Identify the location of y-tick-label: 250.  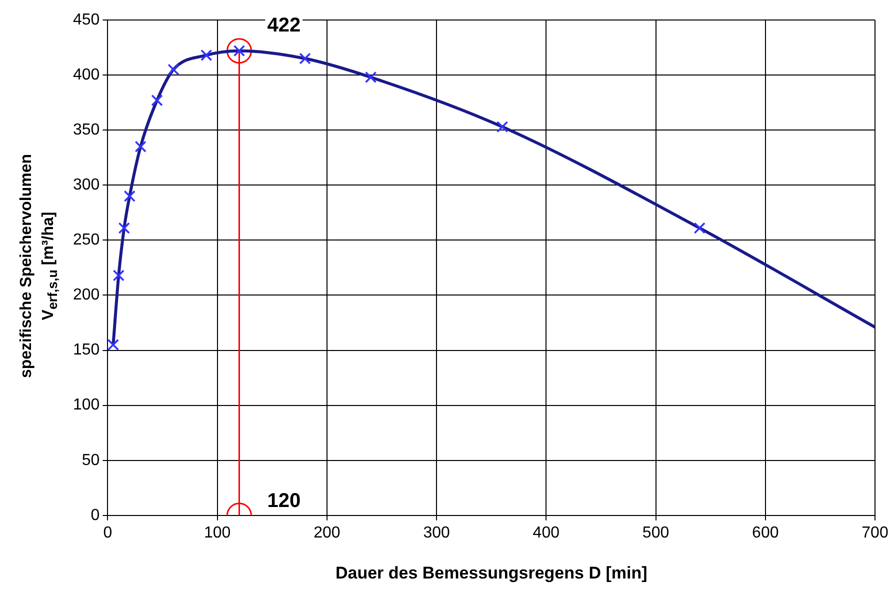
(86, 240).